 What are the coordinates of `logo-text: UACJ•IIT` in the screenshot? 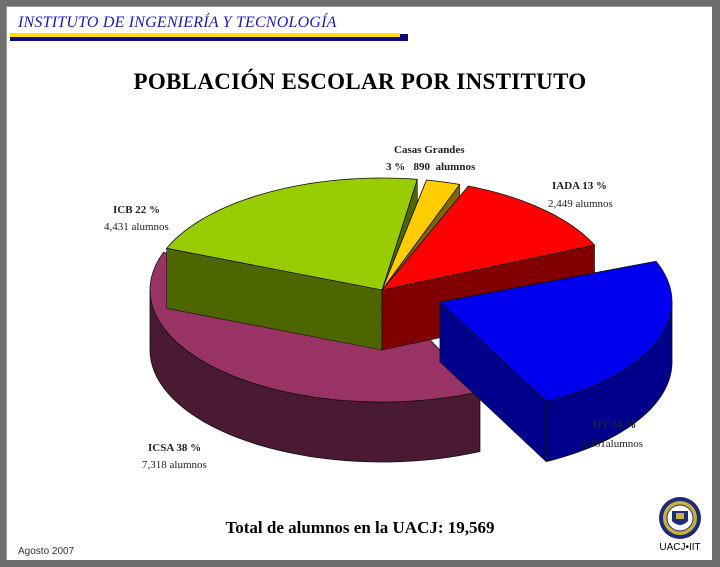 It's located at (680, 547).